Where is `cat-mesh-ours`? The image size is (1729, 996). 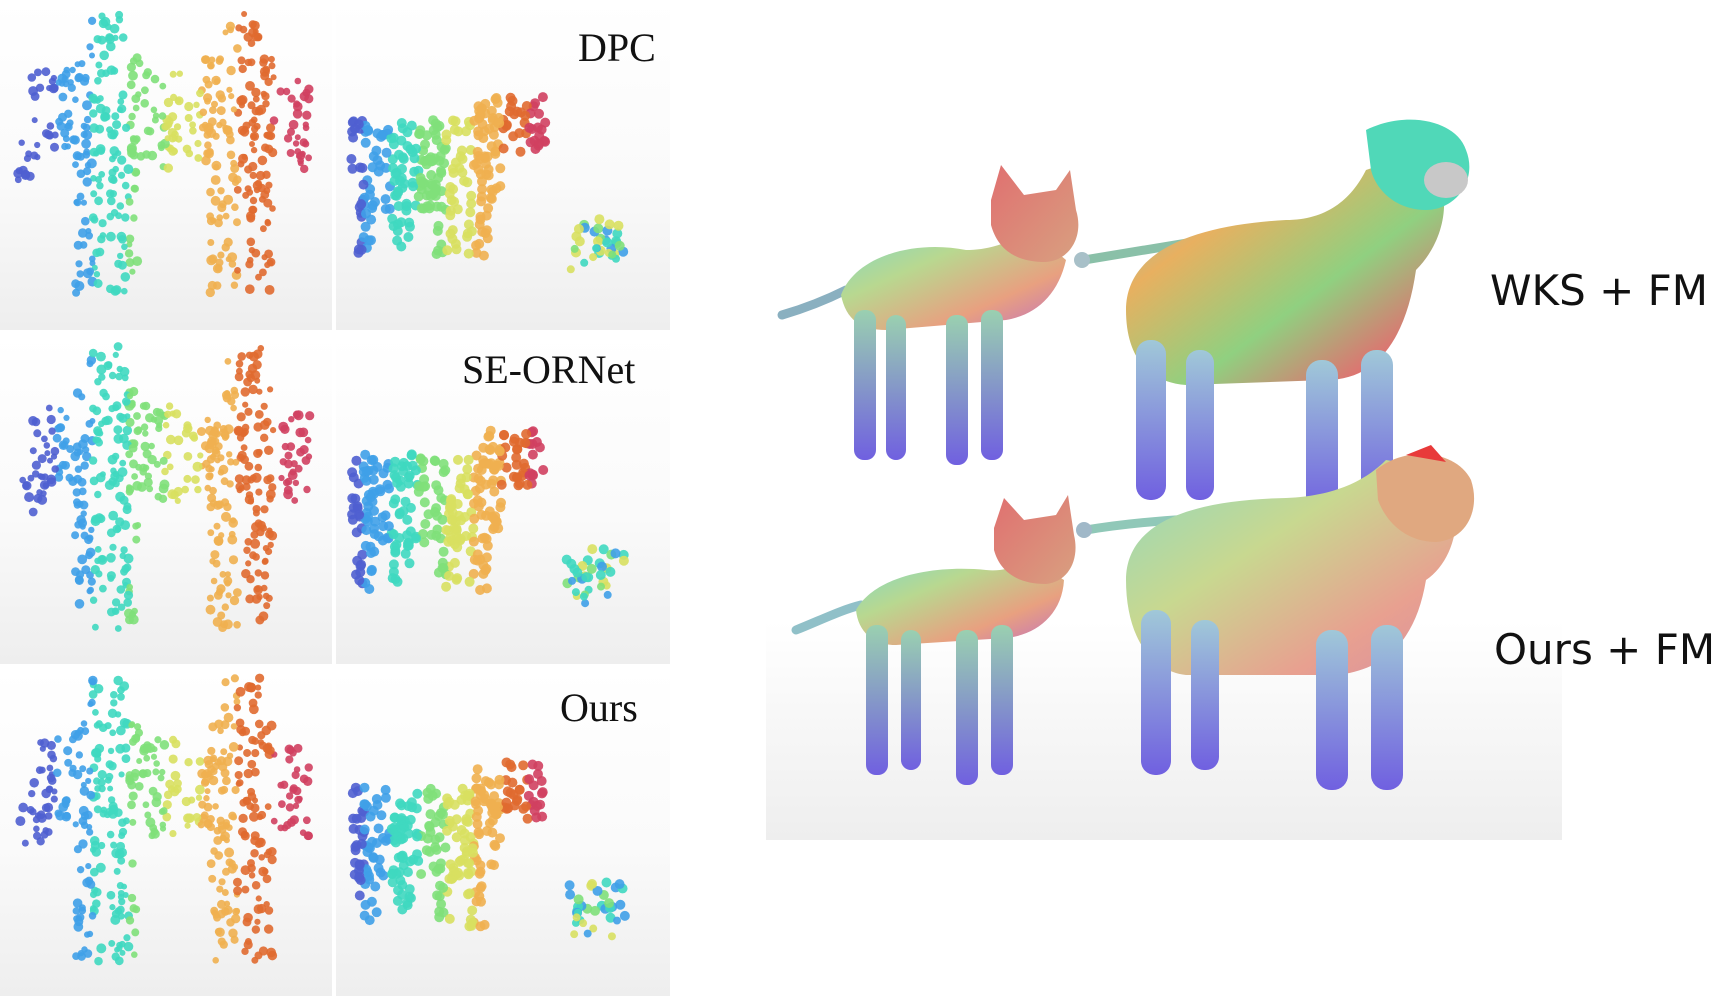 cat-mesh-ours is located at coordinates (933, 640).